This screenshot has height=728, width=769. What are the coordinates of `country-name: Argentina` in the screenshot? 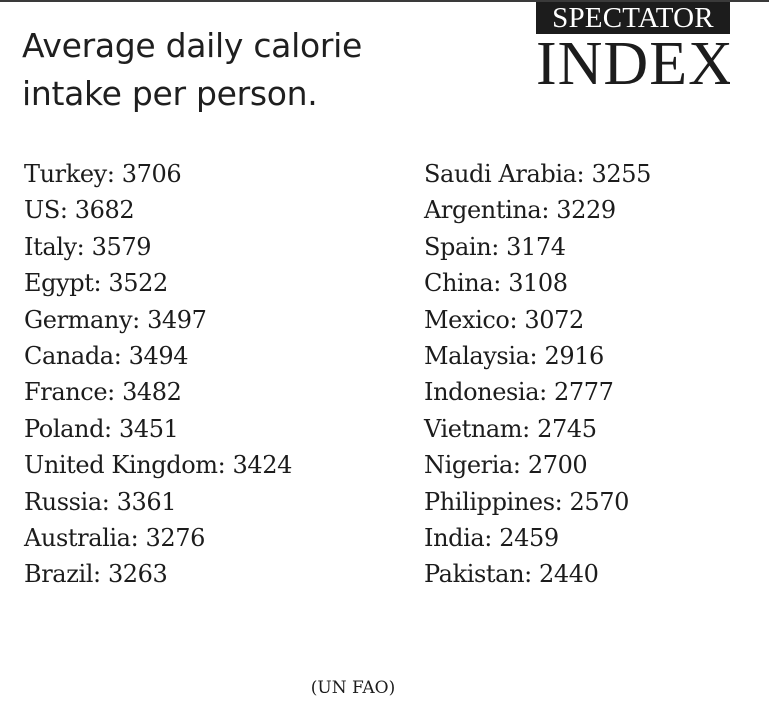 It's located at (483, 210).